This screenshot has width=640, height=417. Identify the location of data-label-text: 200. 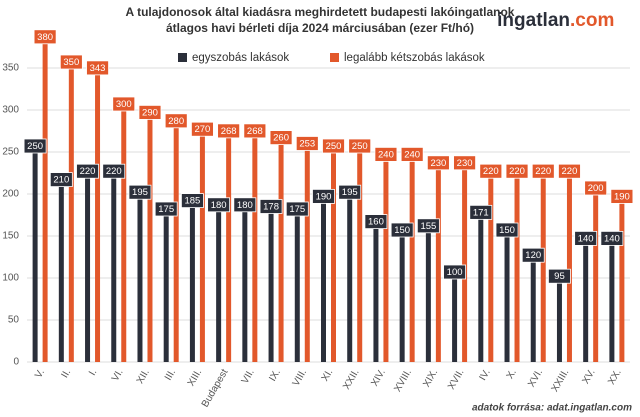
(596, 188).